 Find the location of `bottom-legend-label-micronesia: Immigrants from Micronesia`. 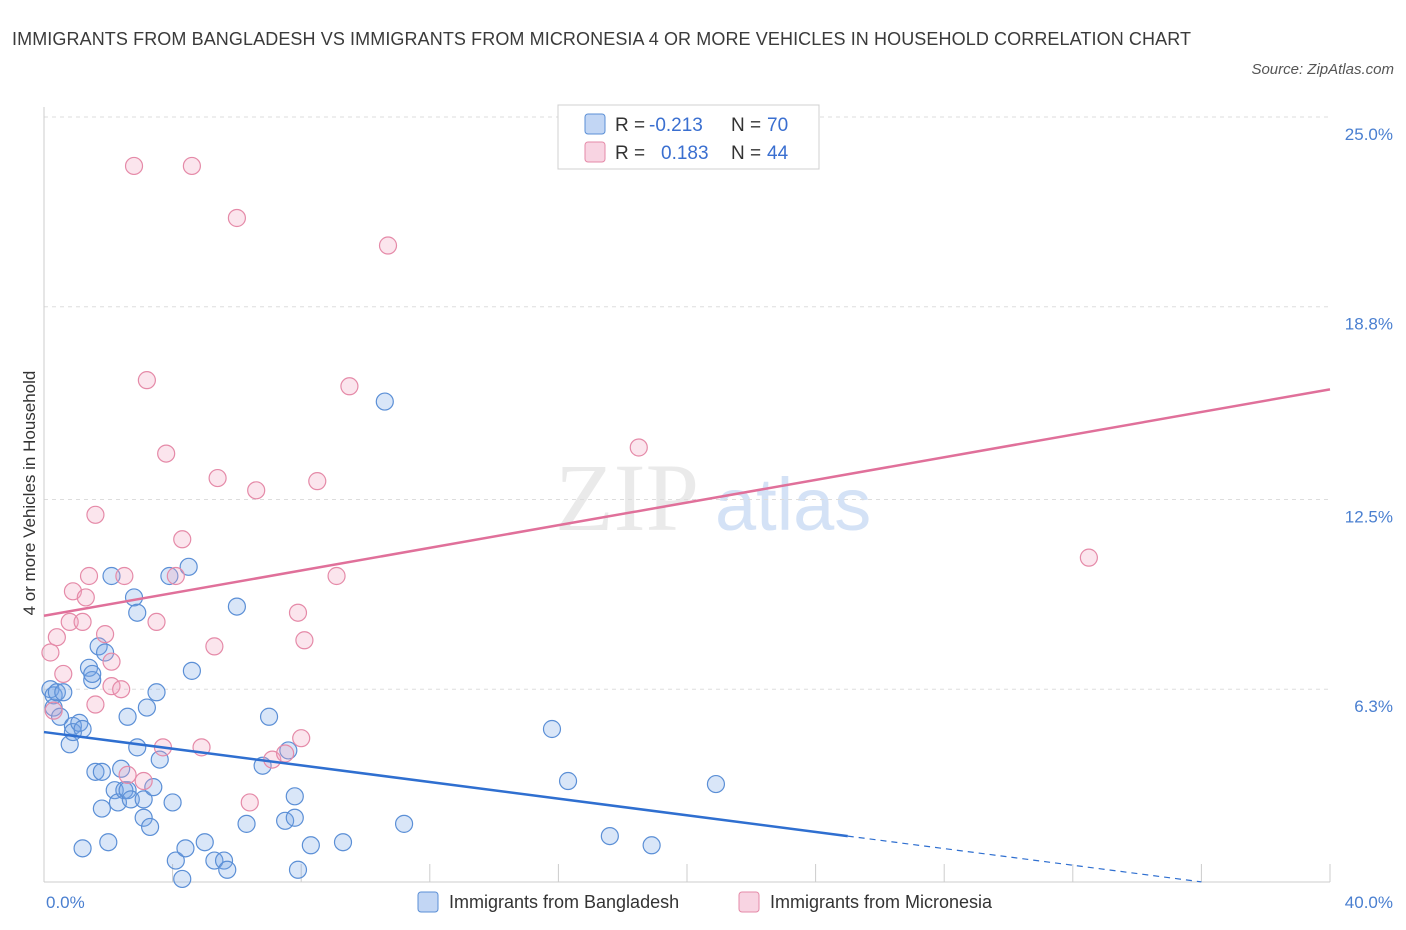

bottom-legend-label-micronesia: Immigrants from Micronesia is located at coordinates (881, 902).